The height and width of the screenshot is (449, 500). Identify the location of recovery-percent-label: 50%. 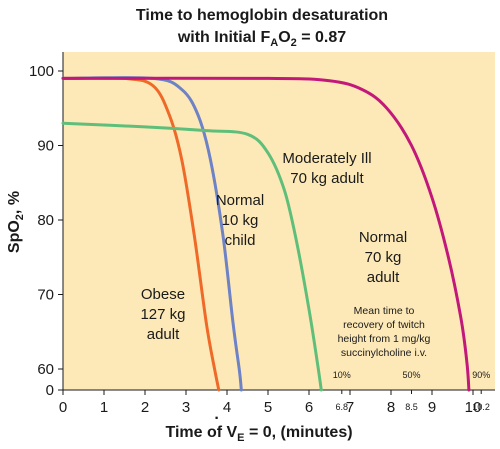
(411, 375).